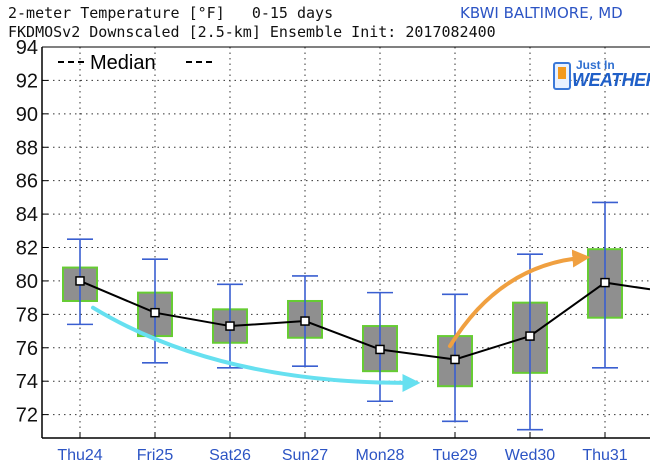 This screenshot has height=464, width=650. Describe the element at coordinates (541, 13) in the screenshot. I see `station-label: KBWI BALTIMORE, MD` at that location.